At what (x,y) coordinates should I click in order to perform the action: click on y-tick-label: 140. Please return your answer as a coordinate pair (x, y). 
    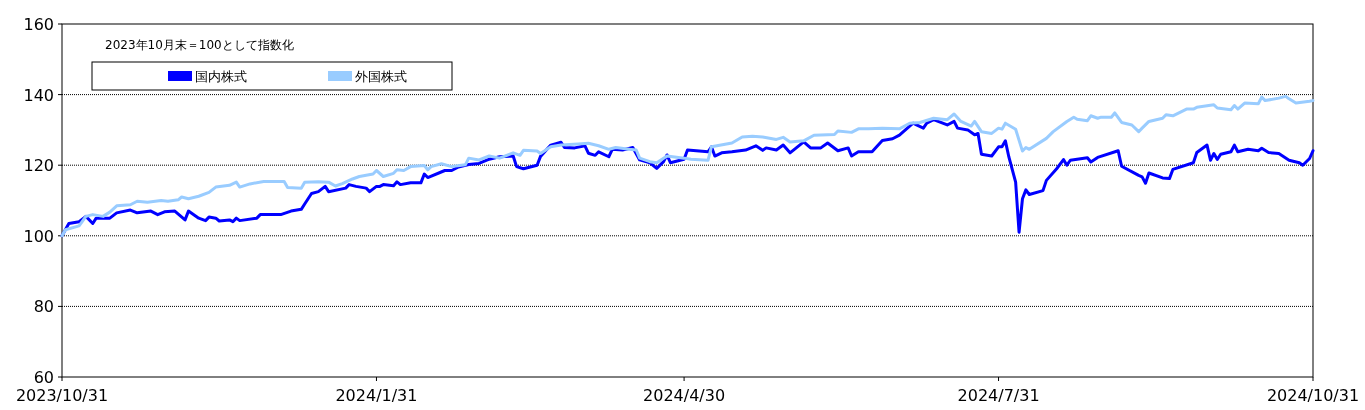
    Looking at the image, I should click on (38, 95).